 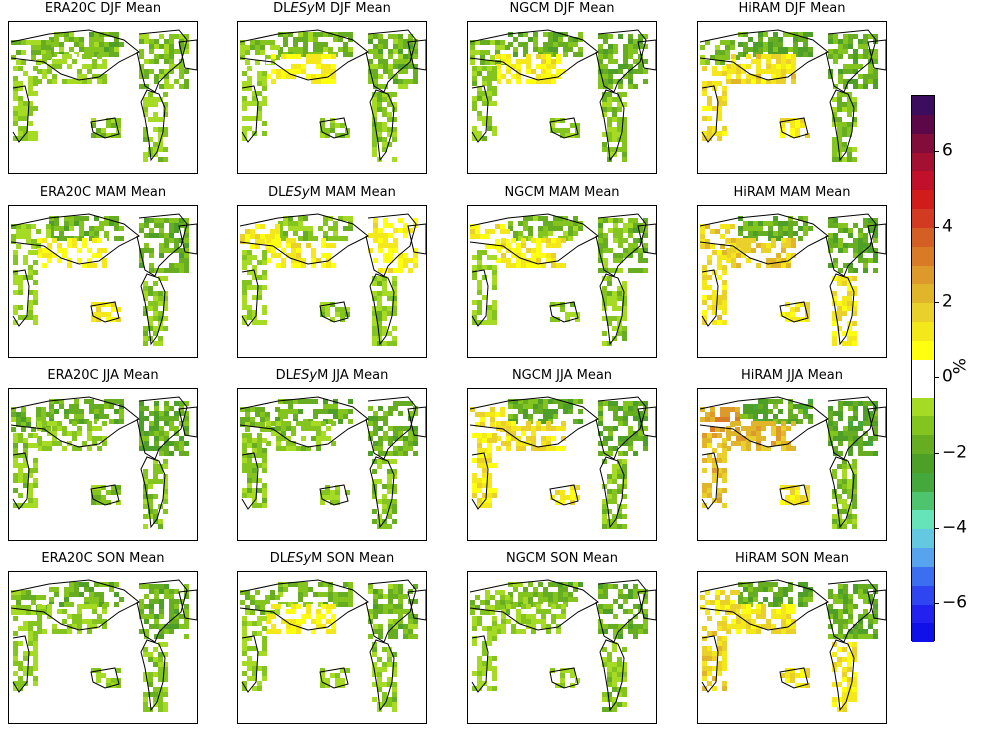 What do you see at coordinates (764, 55) in the screenshot?
I see `coastline` at bounding box center [764, 55].